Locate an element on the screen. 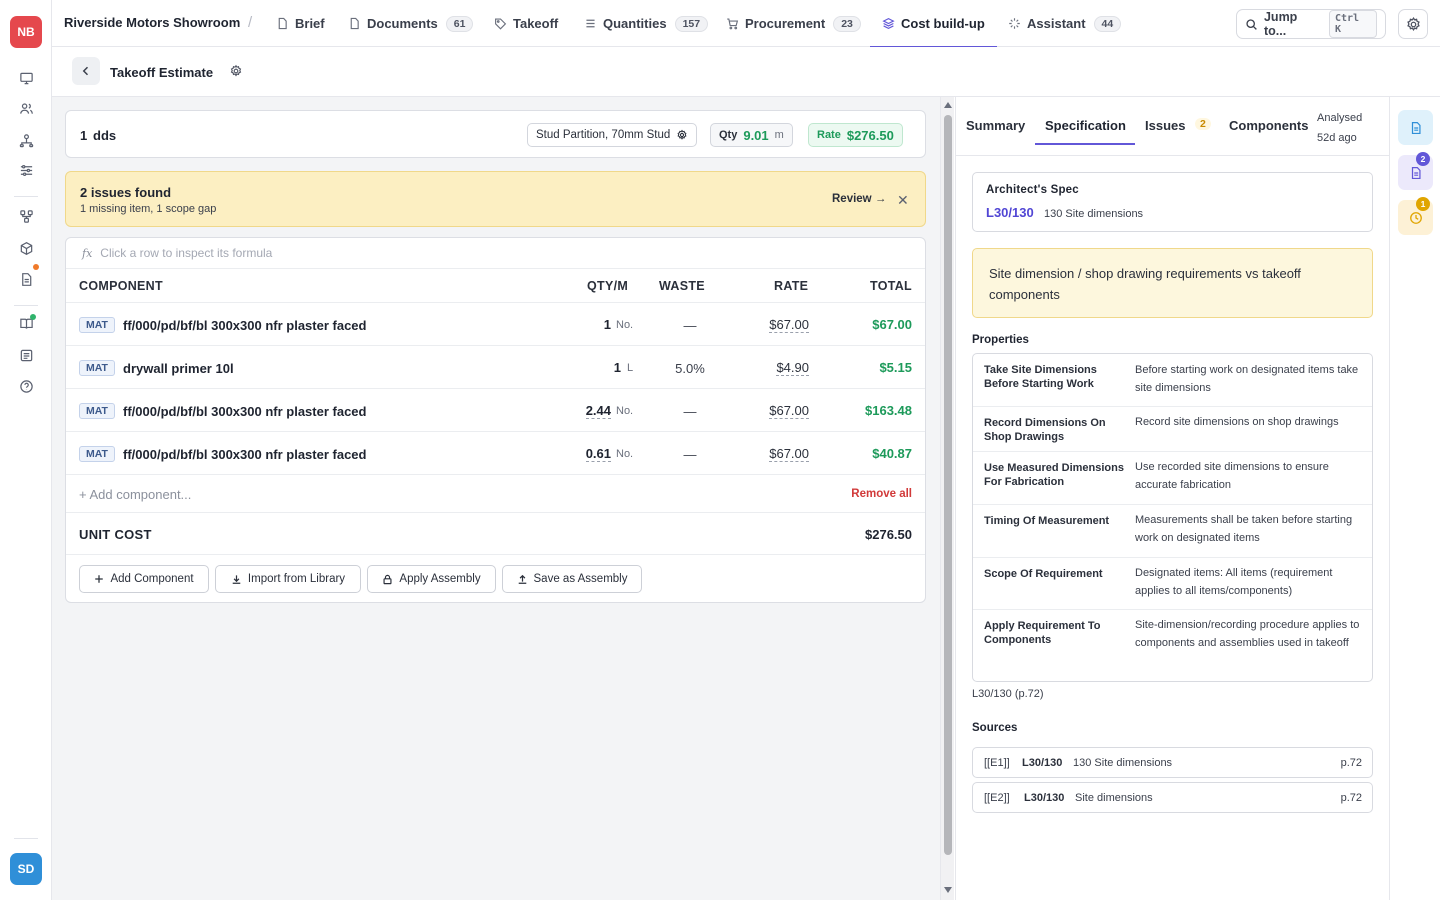 The height and width of the screenshot is (900, 1440). upload-icon is located at coordinates (522, 579).